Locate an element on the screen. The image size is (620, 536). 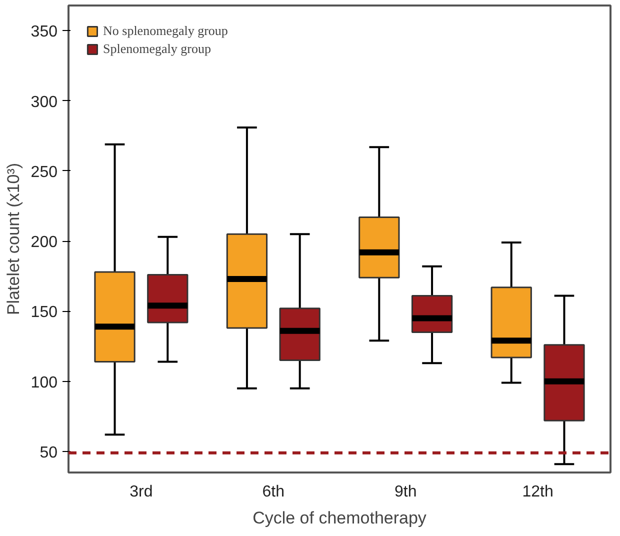
legend-label: Splenomegaly group is located at coordinates (157, 49).